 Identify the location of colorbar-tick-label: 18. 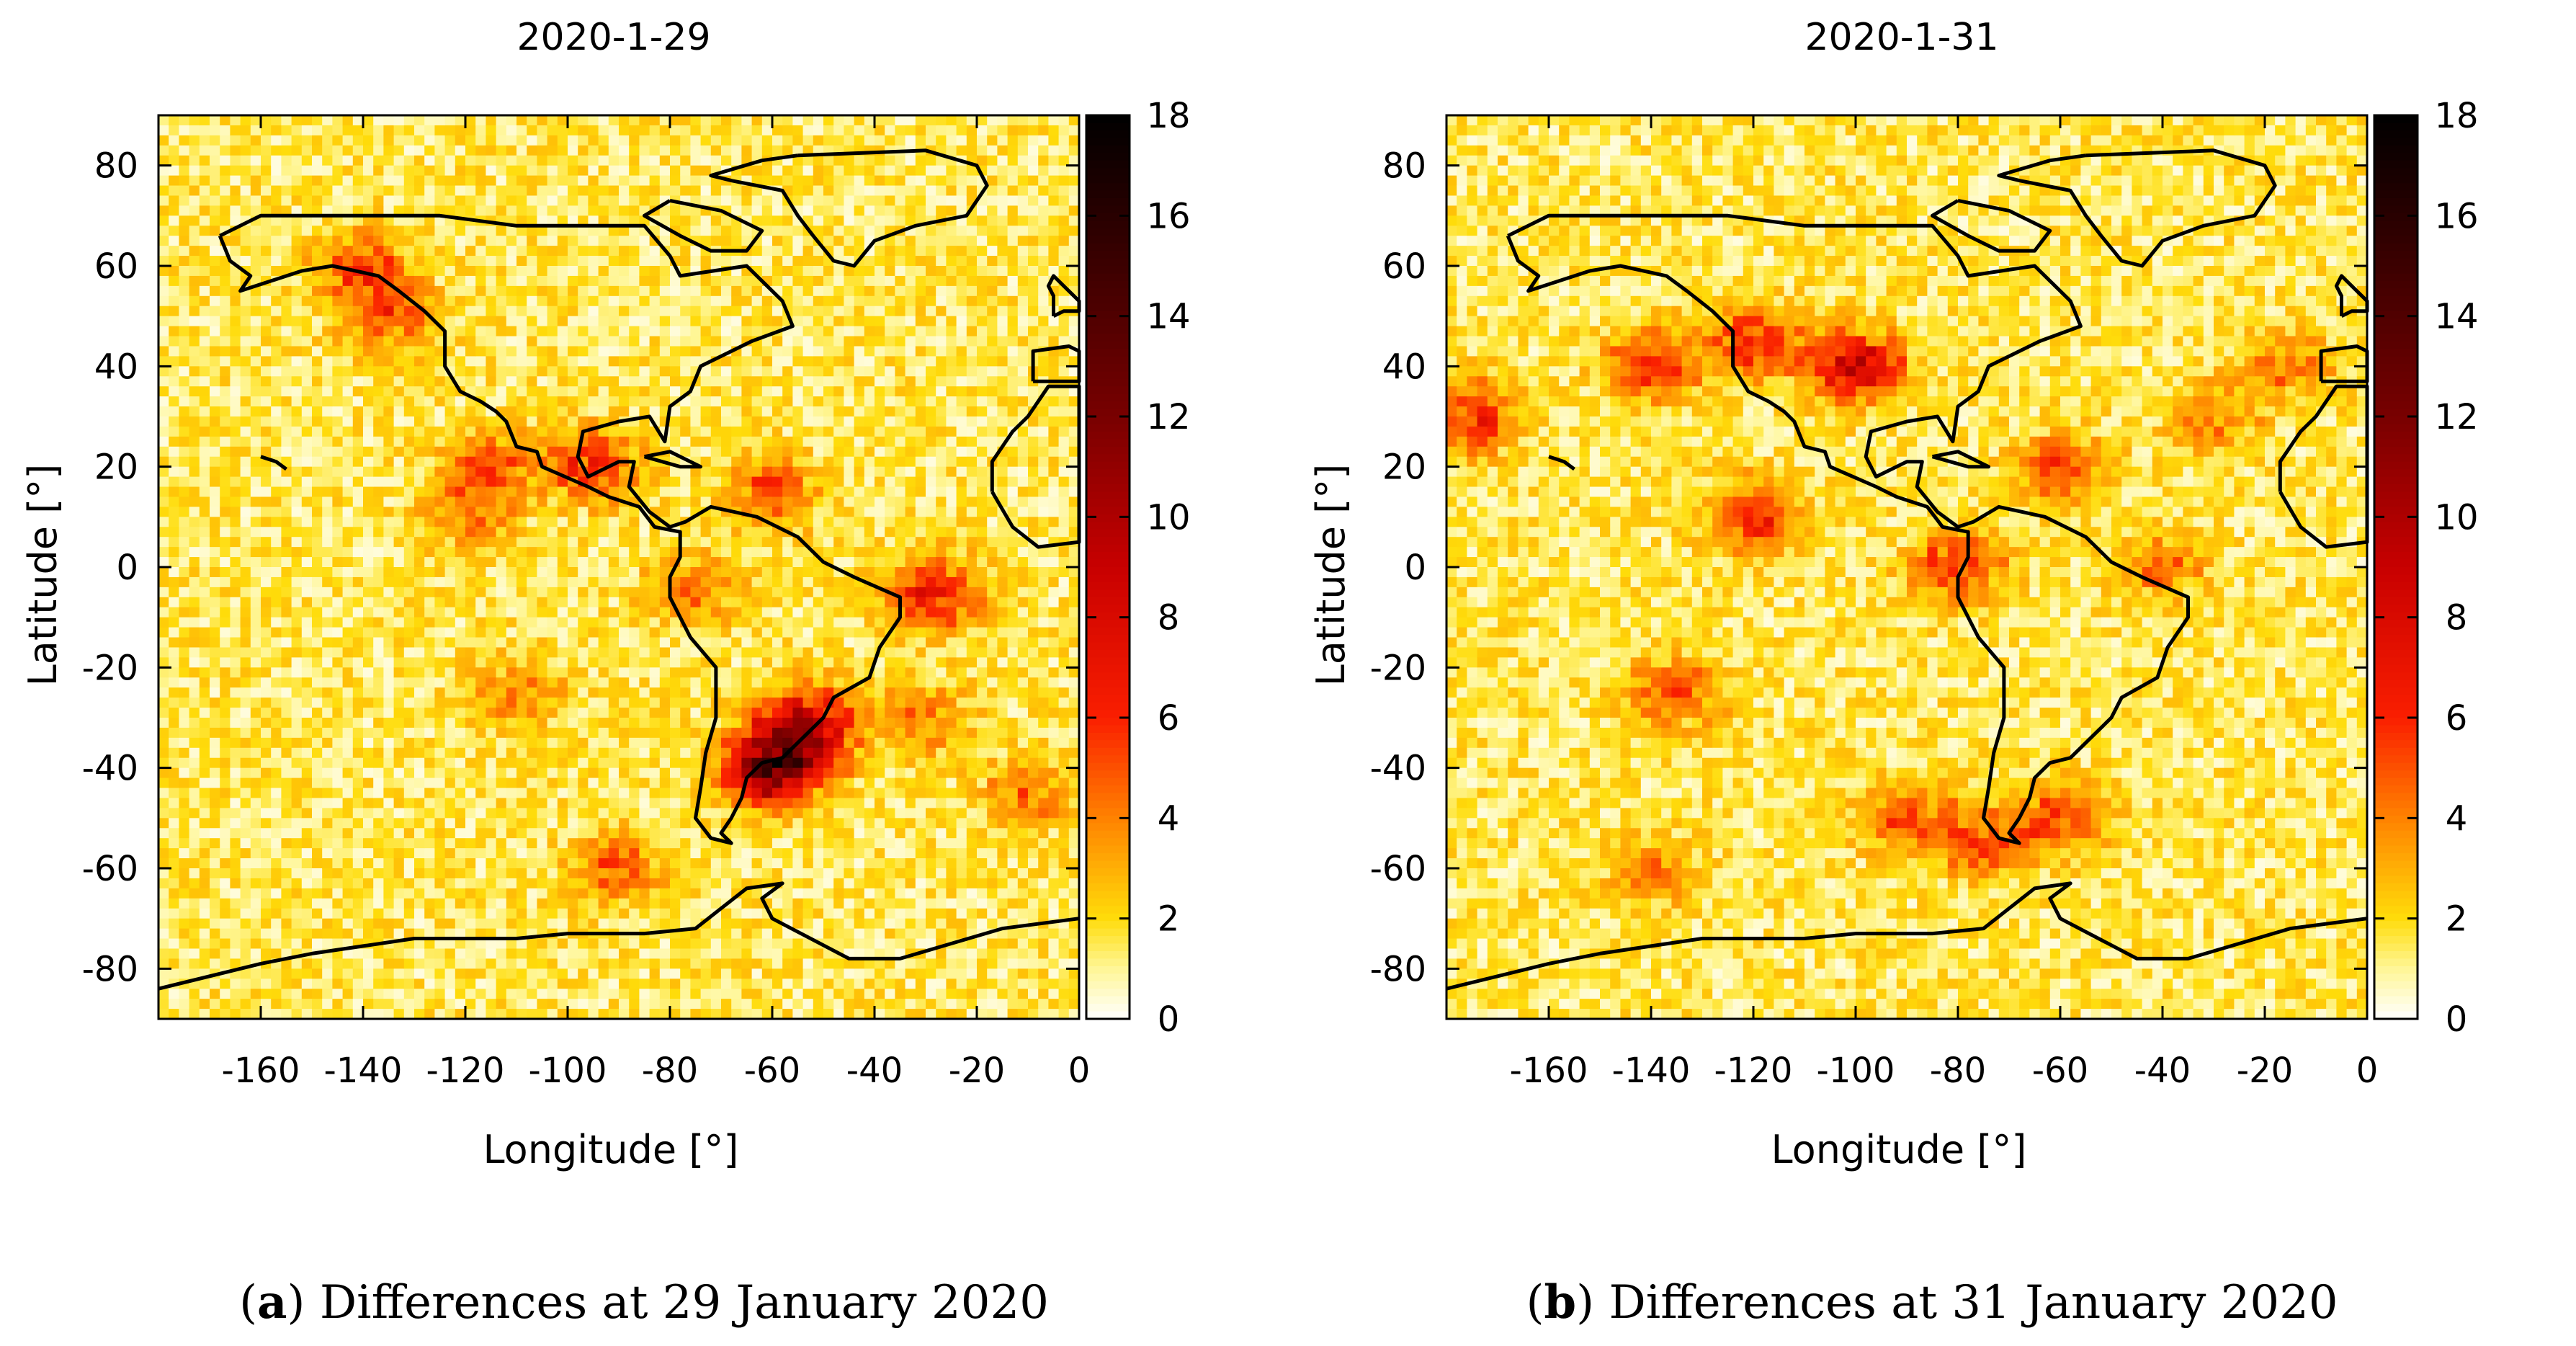
(1168, 116).